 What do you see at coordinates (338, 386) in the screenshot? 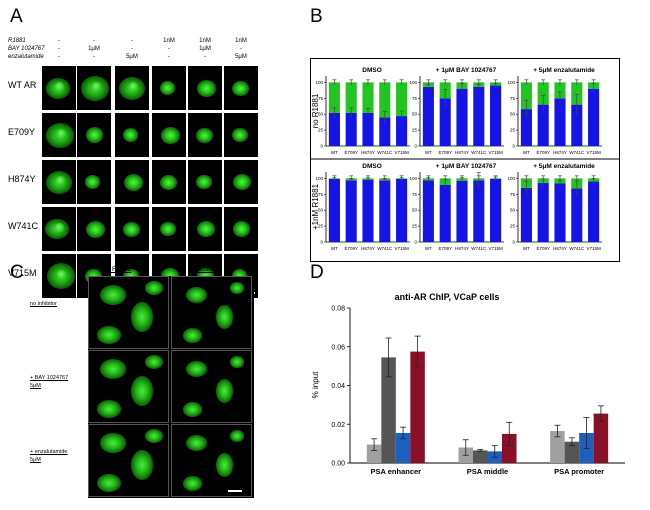
I see `y-tick-label: 0.04` at bounding box center [338, 386].